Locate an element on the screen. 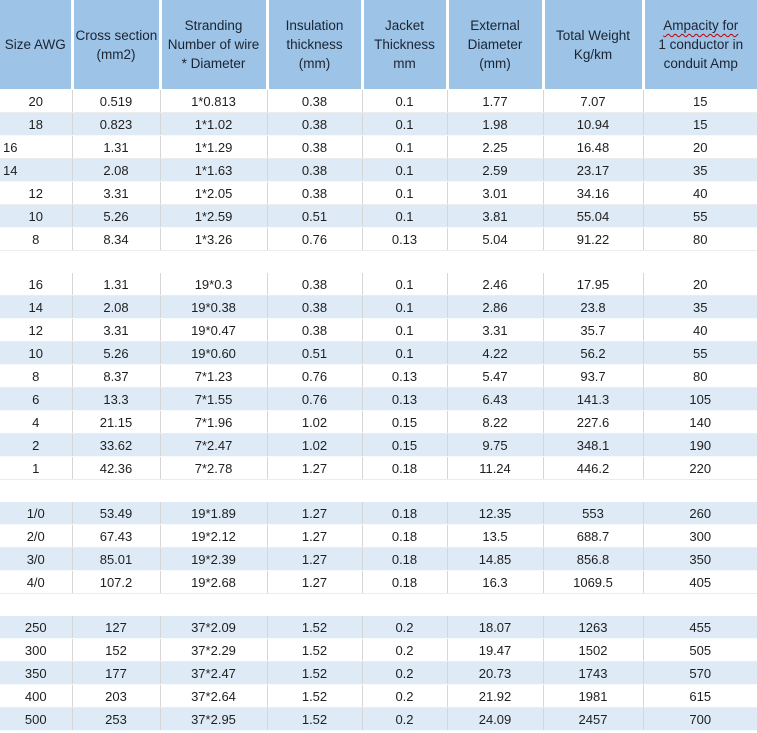 Image resolution: width=757 pixels, height=733 pixels. column-header-0: Size AWG is located at coordinates (37, 45).